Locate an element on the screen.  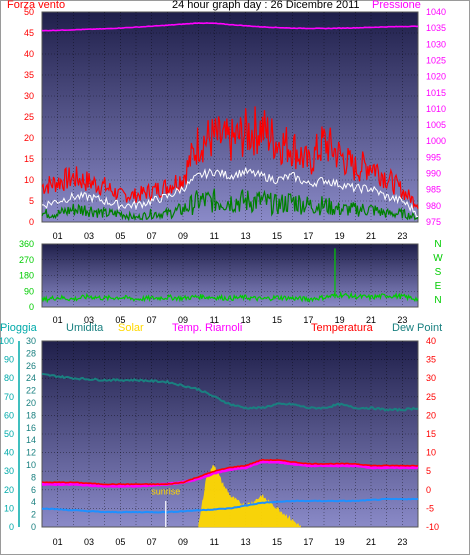
rain-axis-tick: 90 is located at coordinates (9, 360).